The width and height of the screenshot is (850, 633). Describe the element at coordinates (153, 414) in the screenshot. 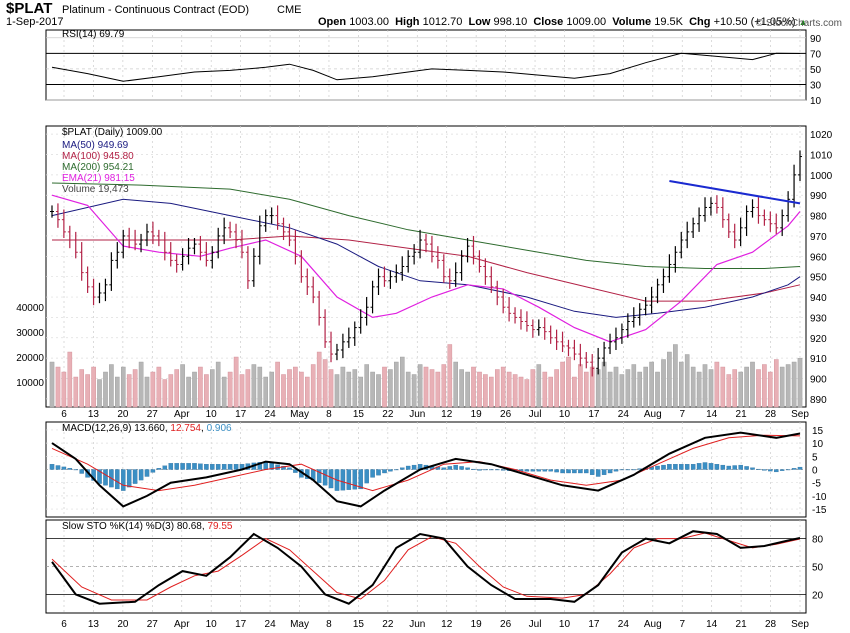

I see `x-tick-label: 27` at that location.